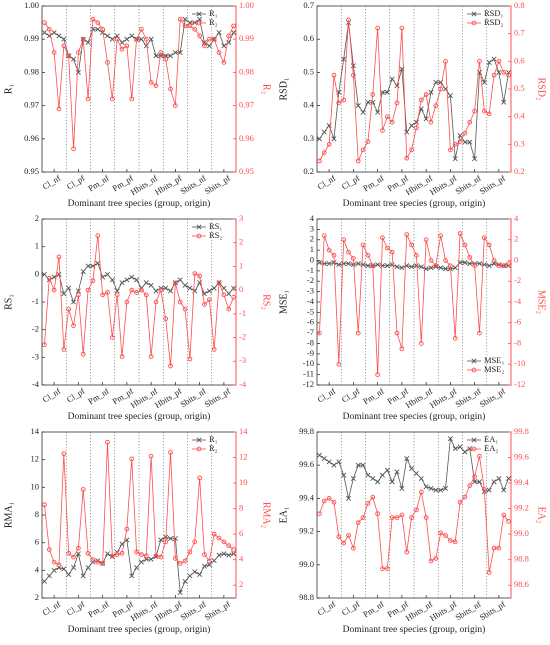 Image resolution: width=550 pixels, height=645 pixels. I want to click on y2-tick-label: 0.4, so click(519, 116).